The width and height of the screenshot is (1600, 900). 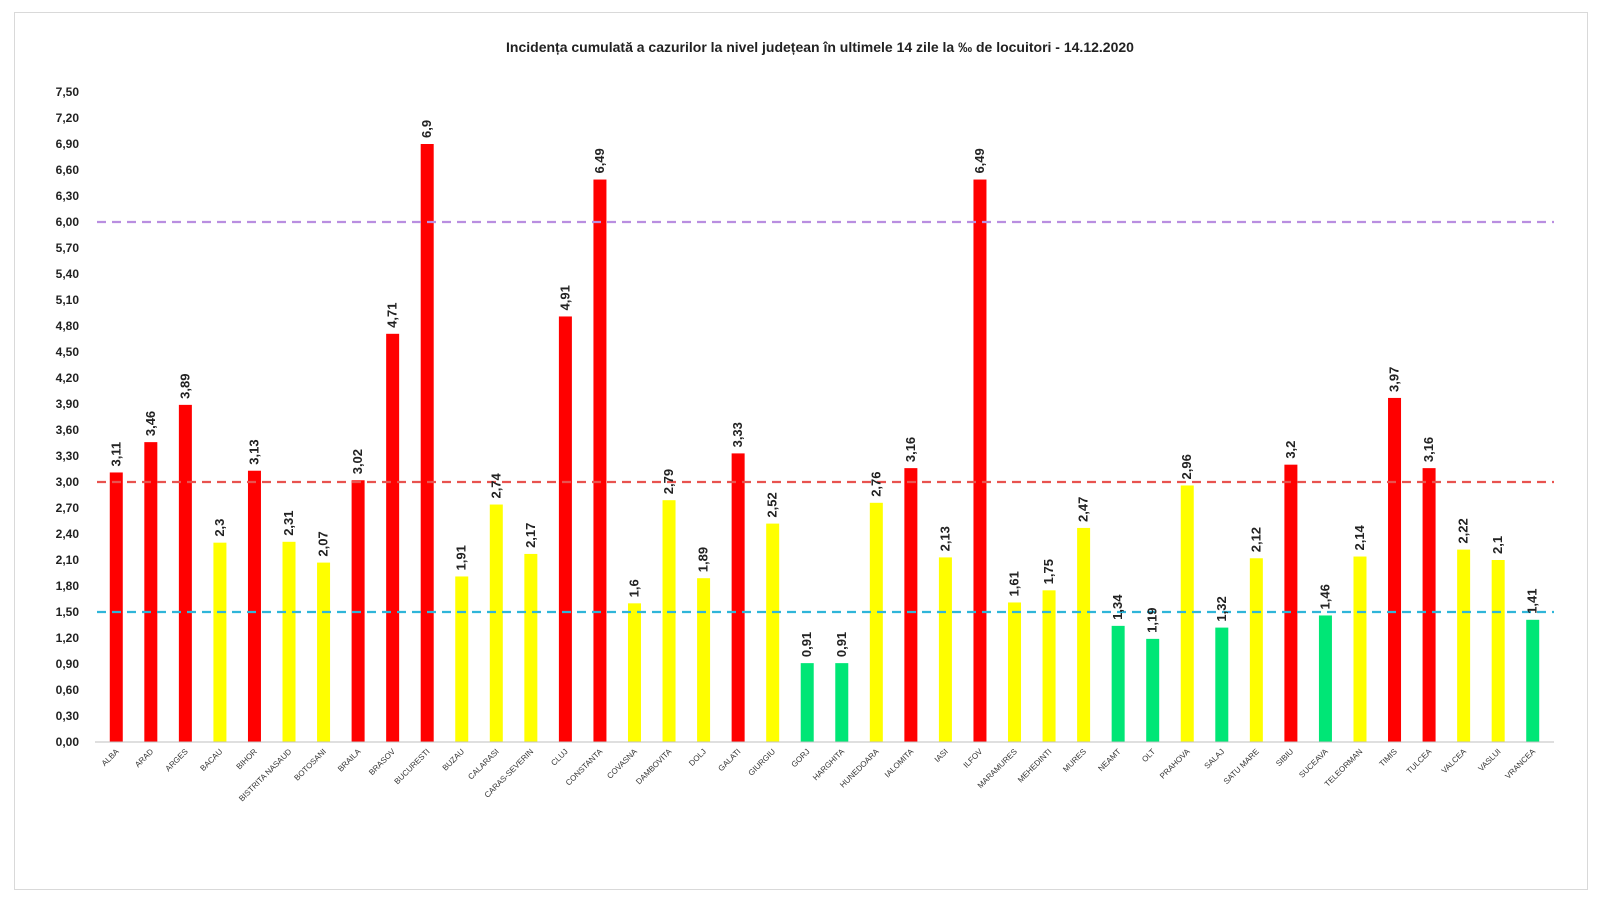 I want to click on data-label: 2,1, so click(x=1497, y=545).